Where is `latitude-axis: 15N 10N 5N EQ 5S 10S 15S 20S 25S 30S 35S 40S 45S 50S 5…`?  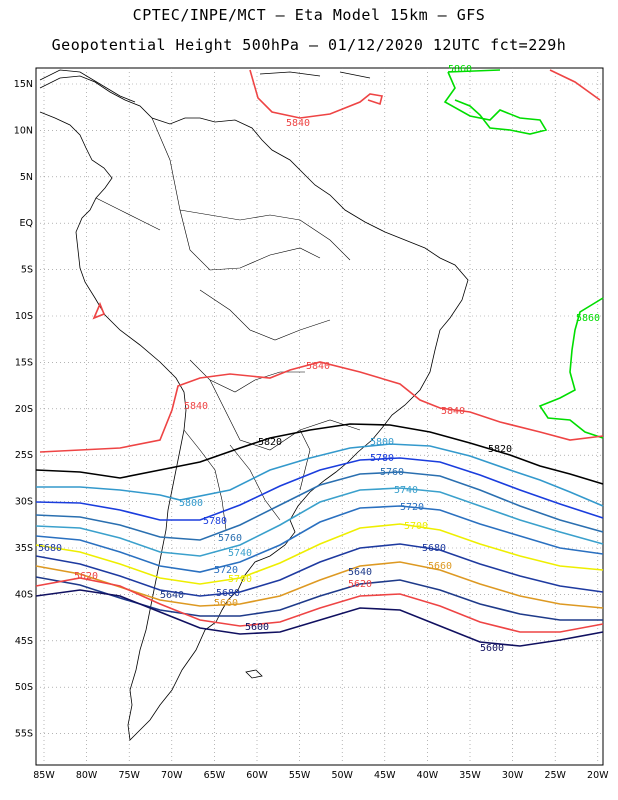 latitude-axis: 15N 10N 5N EQ 5S 10S 15S 20S 25S 30S 35S 40S 45S 50S 5… is located at coordinates (23, 409).